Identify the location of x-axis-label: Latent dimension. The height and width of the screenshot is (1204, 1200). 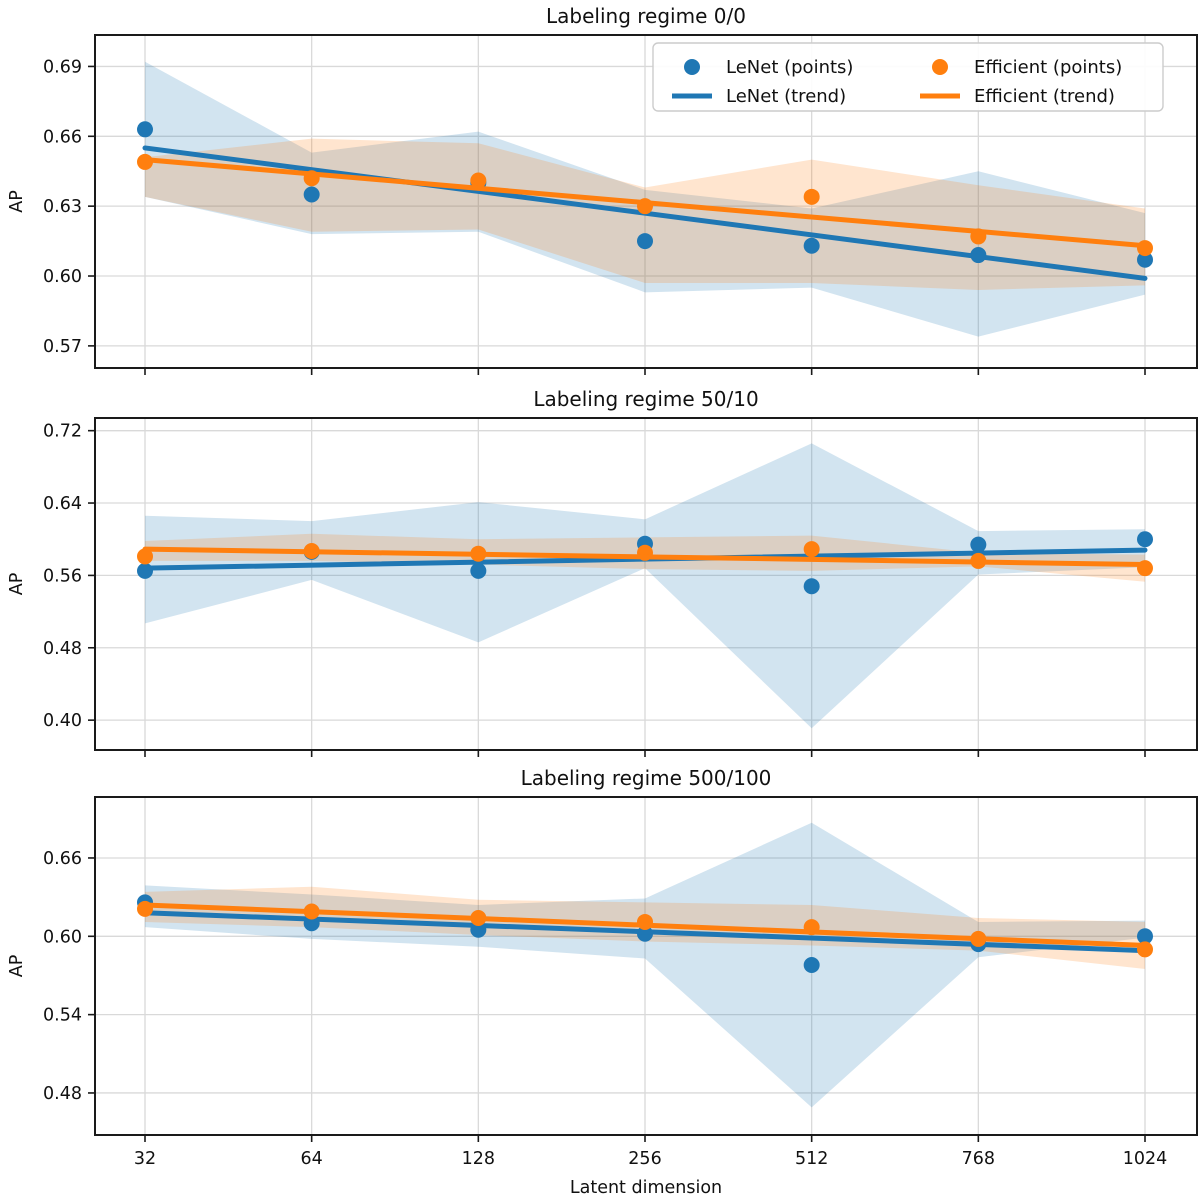
(646, 1188).